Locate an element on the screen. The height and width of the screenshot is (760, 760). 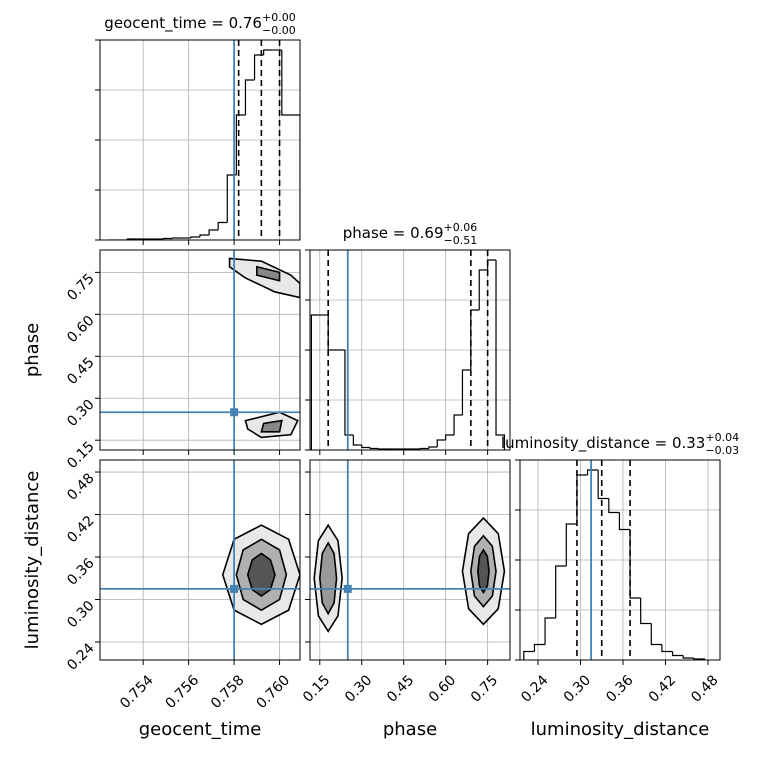
x-tick-label: 0.15 is located at coordinates (316, 688).